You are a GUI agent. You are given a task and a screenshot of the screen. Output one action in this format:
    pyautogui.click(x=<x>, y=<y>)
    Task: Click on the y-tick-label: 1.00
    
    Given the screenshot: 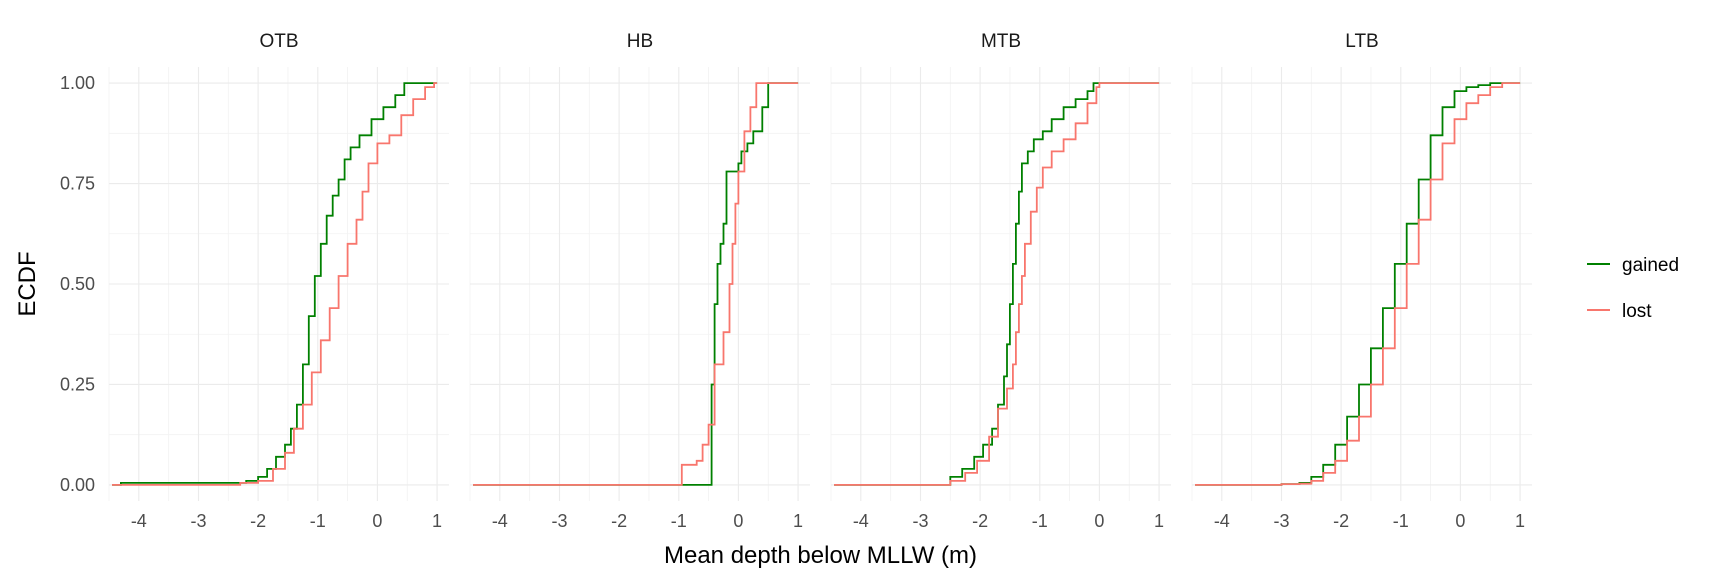 What is the action you would take?
    pyautogui.click(x=77, y=83)
    